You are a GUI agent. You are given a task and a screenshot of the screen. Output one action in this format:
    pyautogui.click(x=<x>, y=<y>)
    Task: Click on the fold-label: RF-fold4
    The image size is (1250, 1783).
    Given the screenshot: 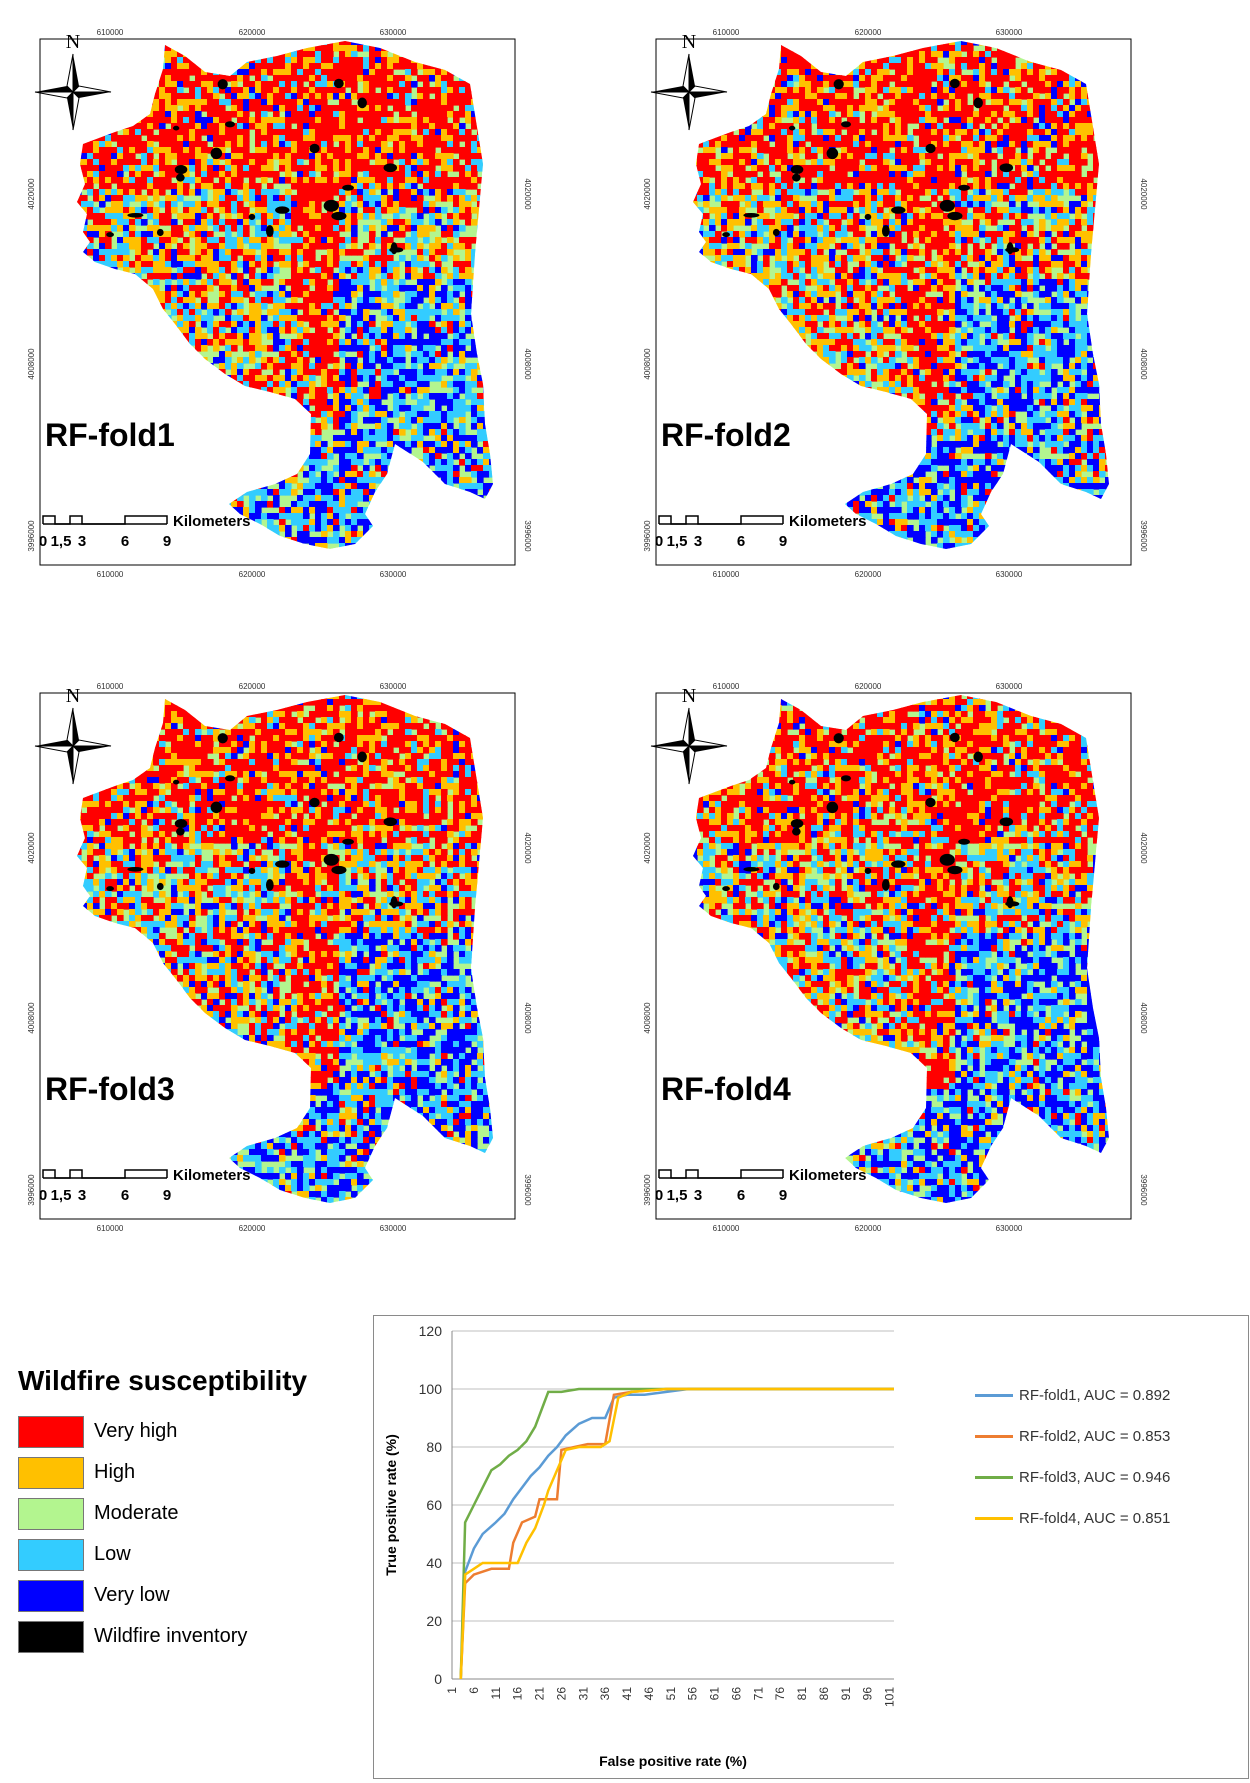 What is the action you would take?
    pyautogui.click(x=726, y=1089)
    